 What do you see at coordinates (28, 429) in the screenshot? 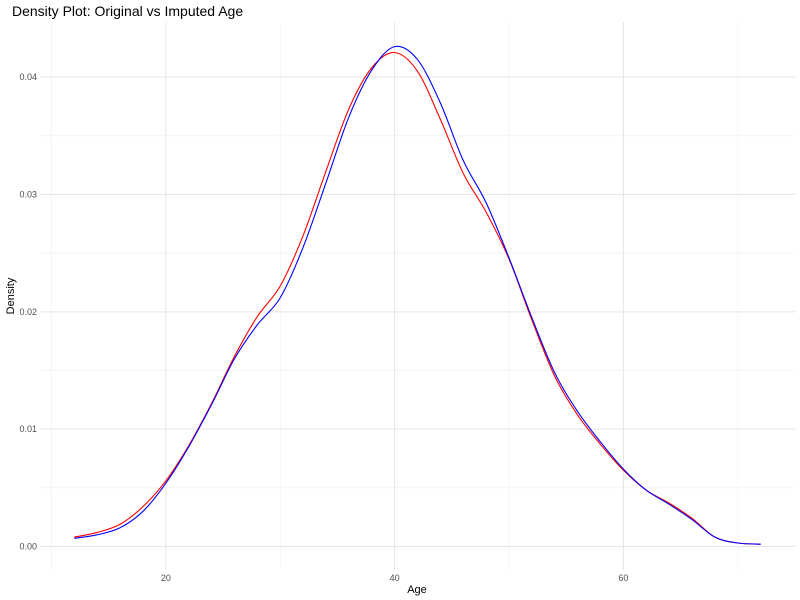
I see `y-tick-label: 0.01` at bounding box center [28, 429].